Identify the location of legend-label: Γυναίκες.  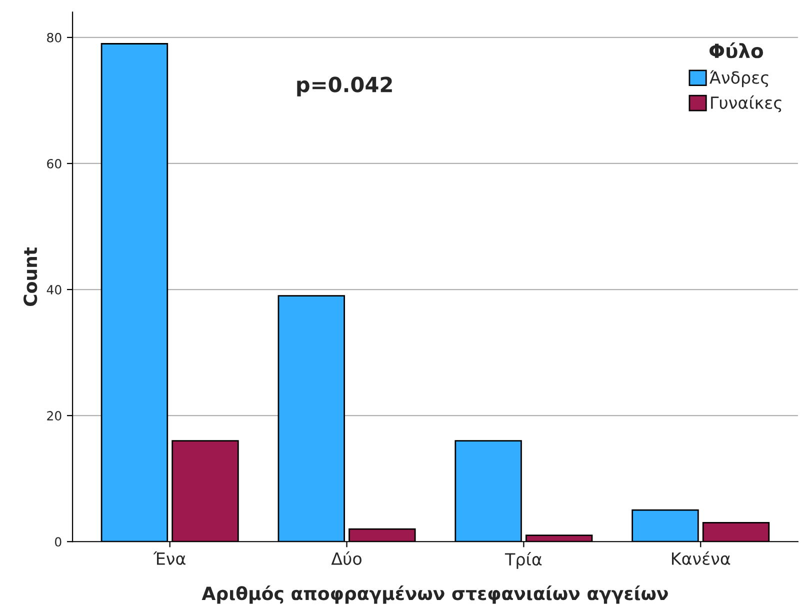
(746, 103).